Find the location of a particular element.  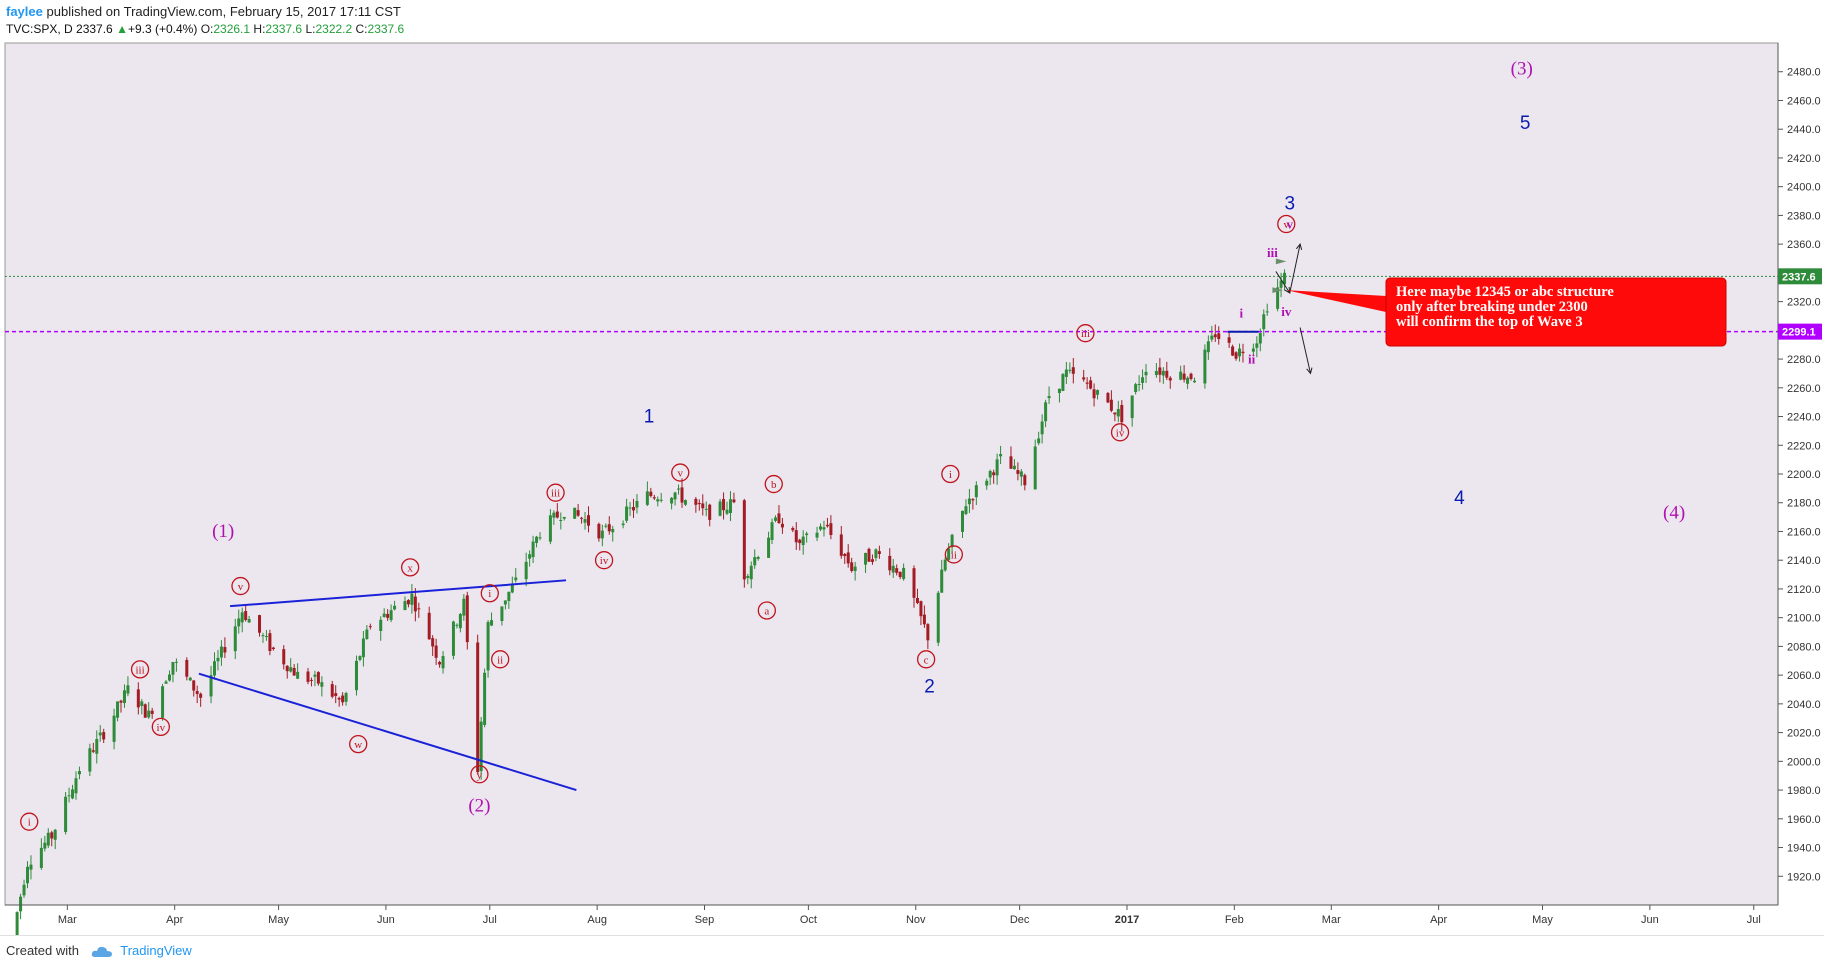

price-tick-label: 2000.0 is located at coordinates (1804, 762).